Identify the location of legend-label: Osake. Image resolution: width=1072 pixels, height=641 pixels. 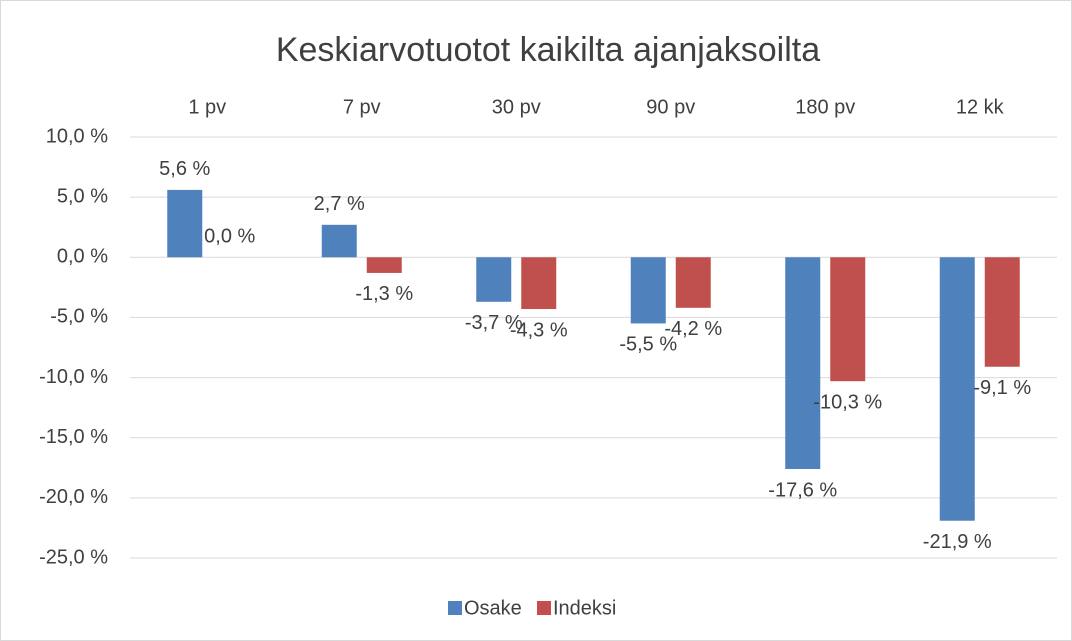
(493, 608).